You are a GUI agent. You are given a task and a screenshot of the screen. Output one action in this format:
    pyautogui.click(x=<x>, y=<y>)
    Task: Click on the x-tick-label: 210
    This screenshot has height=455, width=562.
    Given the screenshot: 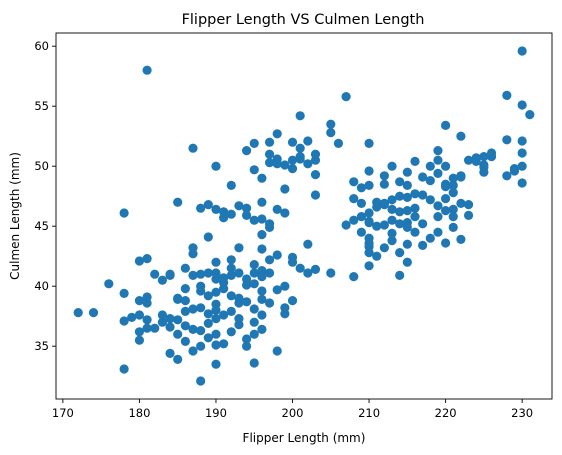 What is the action you would take?
    pyautogui.click(x=369, y=413)
    